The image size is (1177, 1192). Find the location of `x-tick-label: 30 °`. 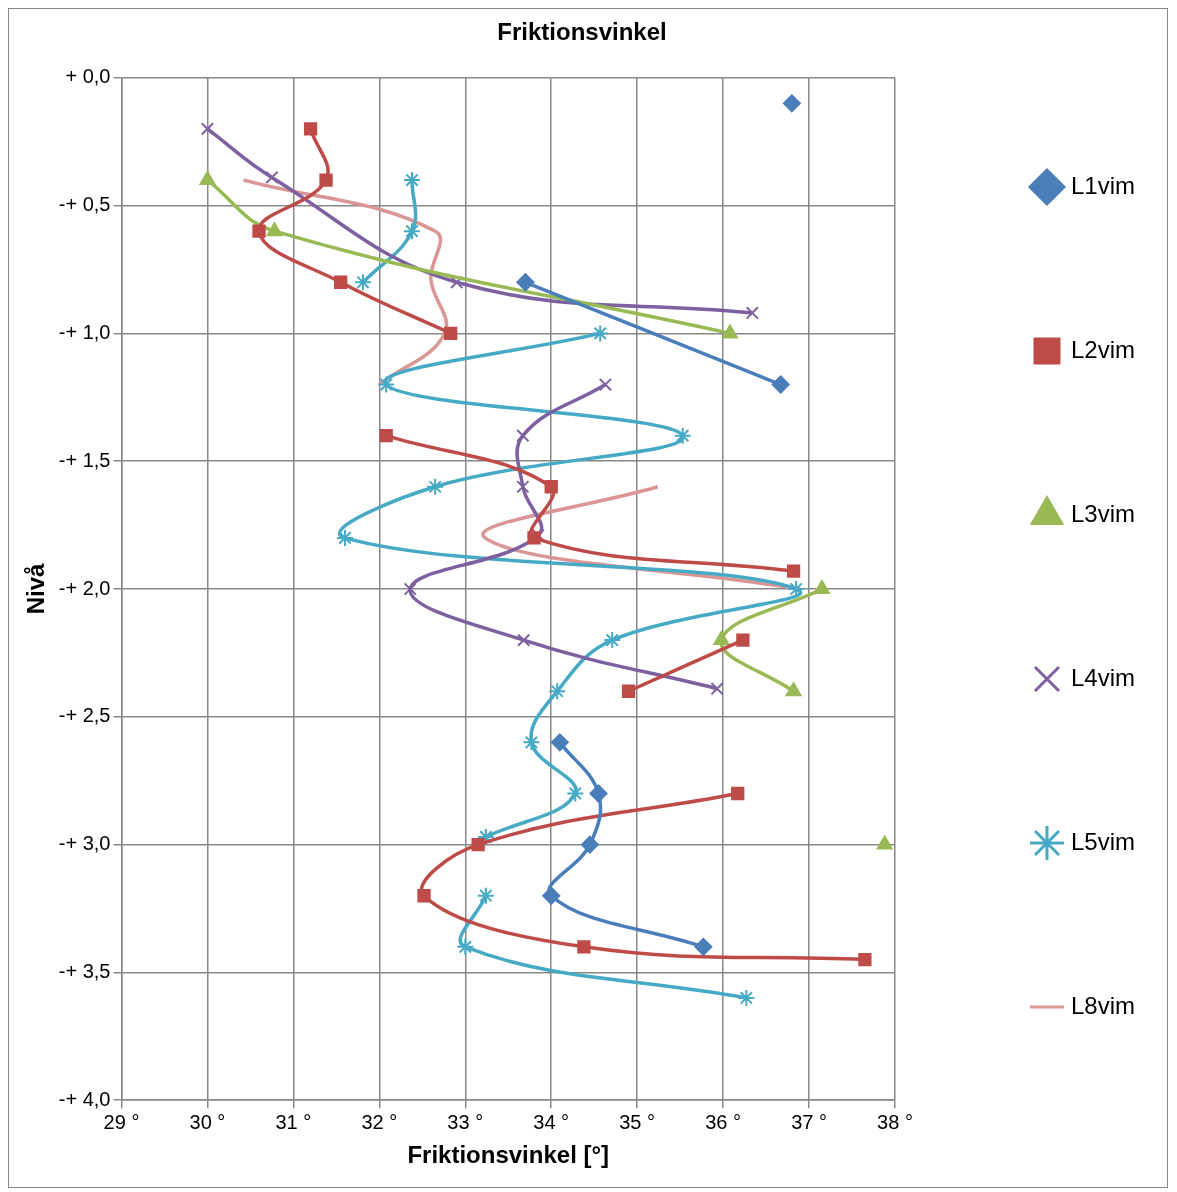

x-tick-label: 30 ° is located at coordinates (207, 1121).